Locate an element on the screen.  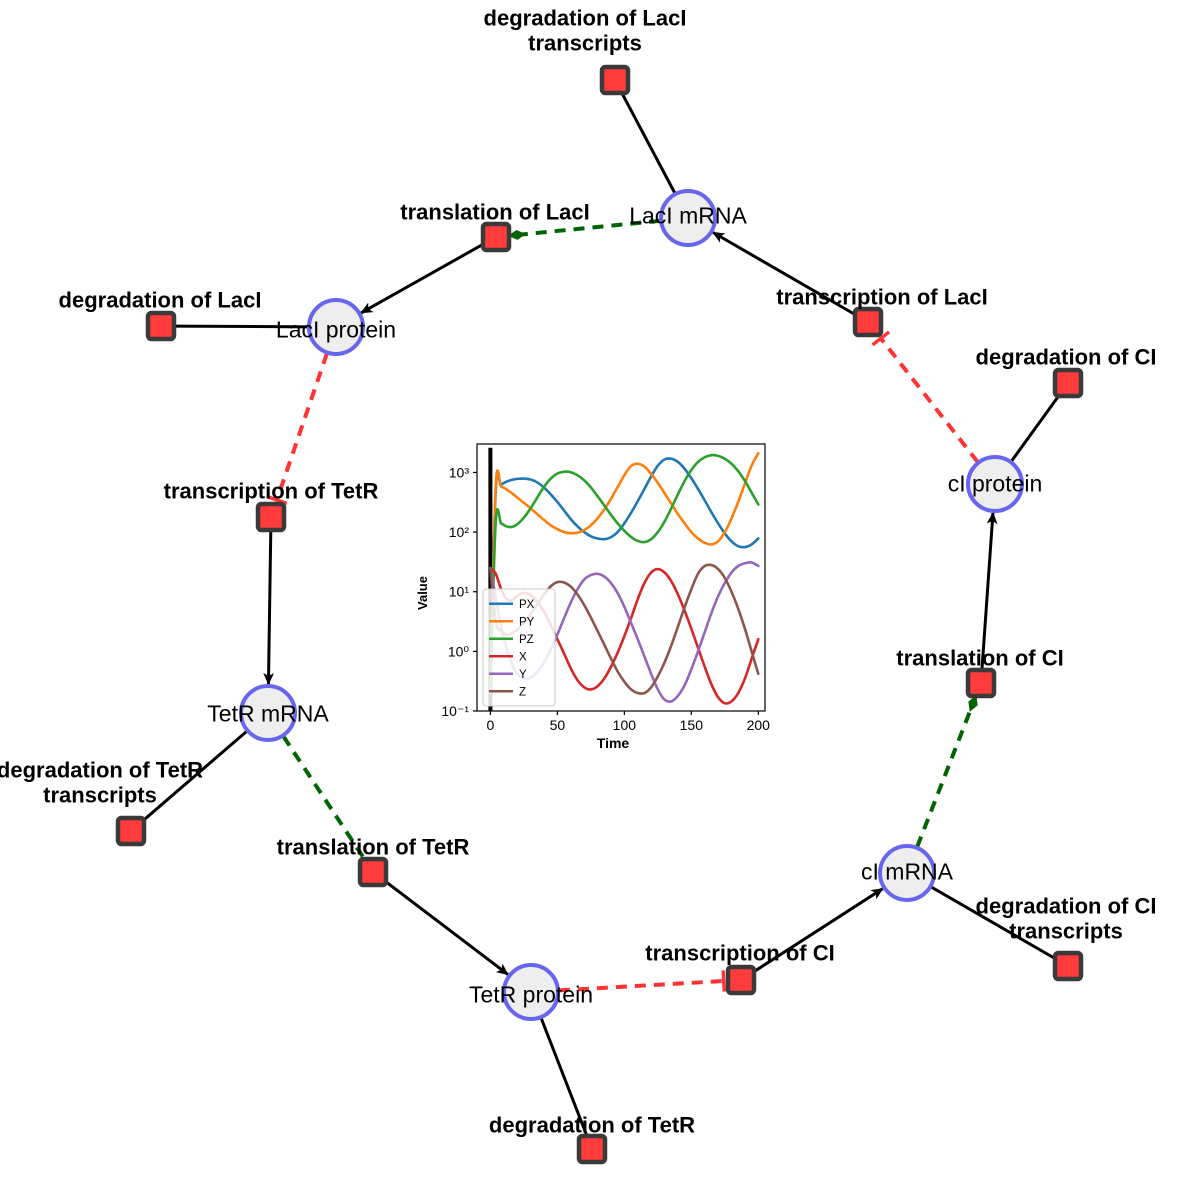
plot-legend-label-X: X is located at coordinates (523, 657).